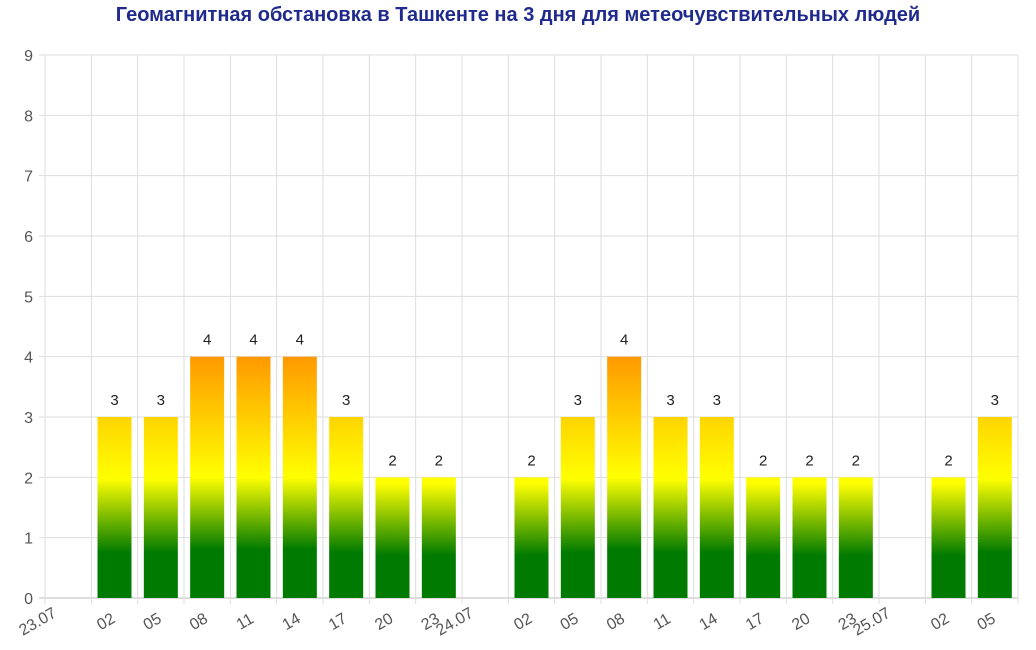  What do you see at coordinates (28, 418) in the screenshot?
I see `y-tick-label: 3` at bounding box center [28, 418].